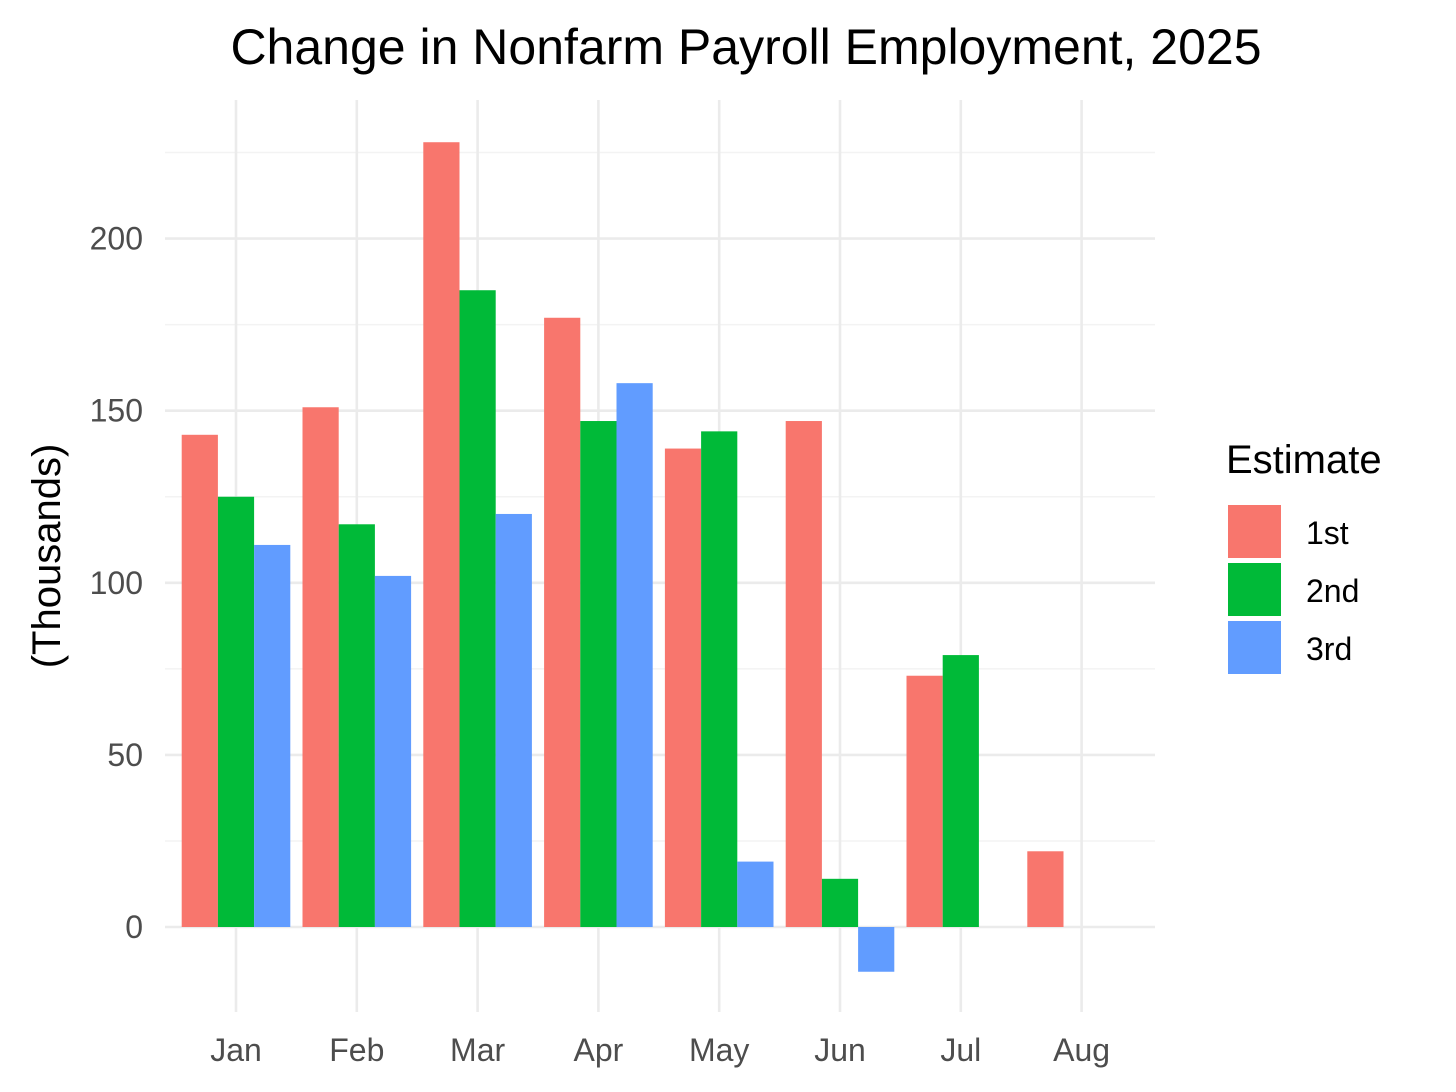  Describe the element at coordinates (683, 687) in the screenshot. I see `bar-may-1st` at that location.